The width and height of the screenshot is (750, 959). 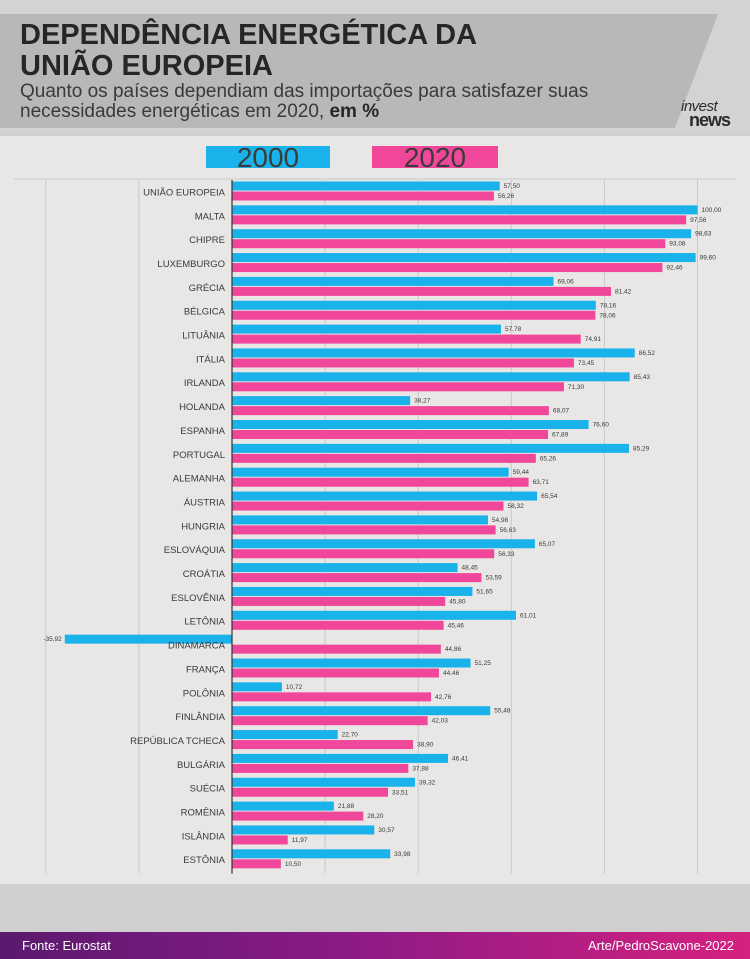 What do you see at coordinates (512, 186) in the screenshot?
I see `value-label-2000: 57,50` at bounding box center [512, 186].